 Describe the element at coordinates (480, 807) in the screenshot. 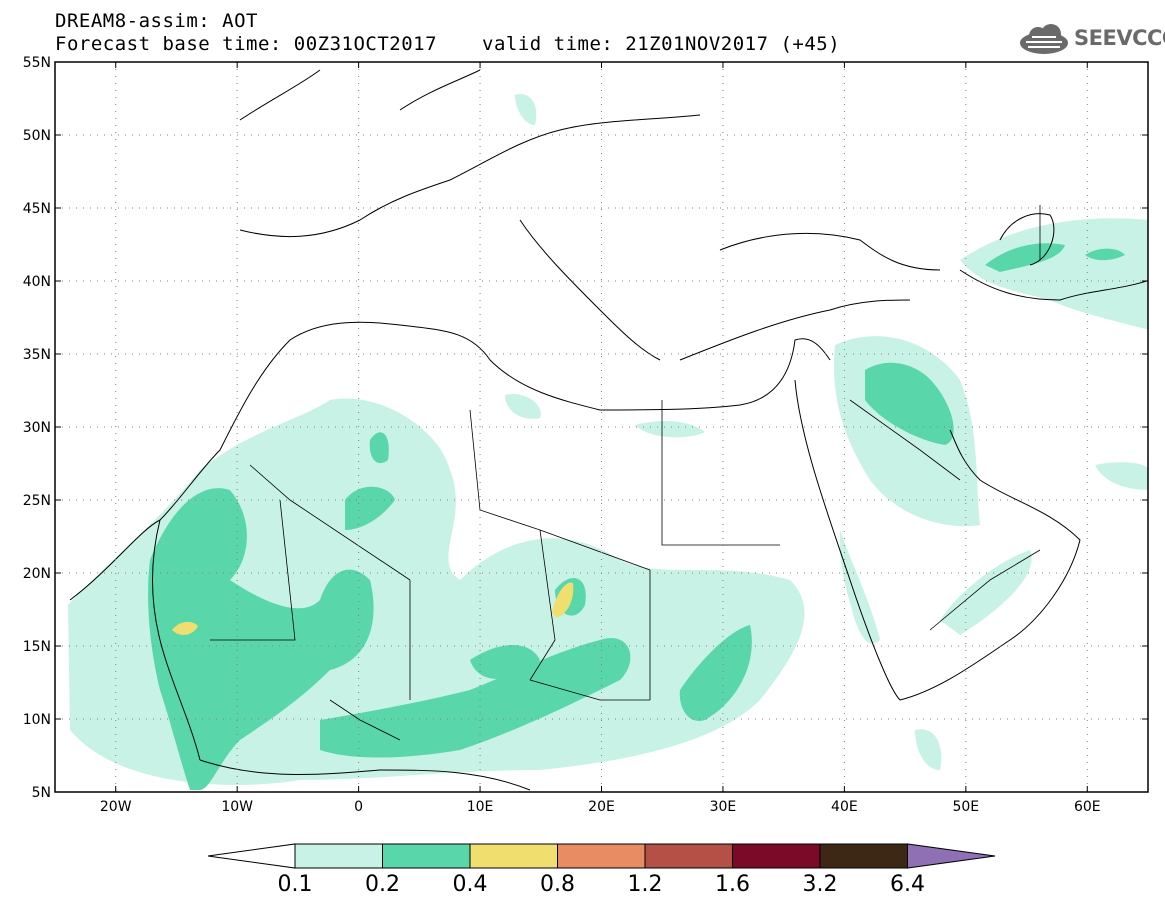

I see `lon-label: 10E` at that location.